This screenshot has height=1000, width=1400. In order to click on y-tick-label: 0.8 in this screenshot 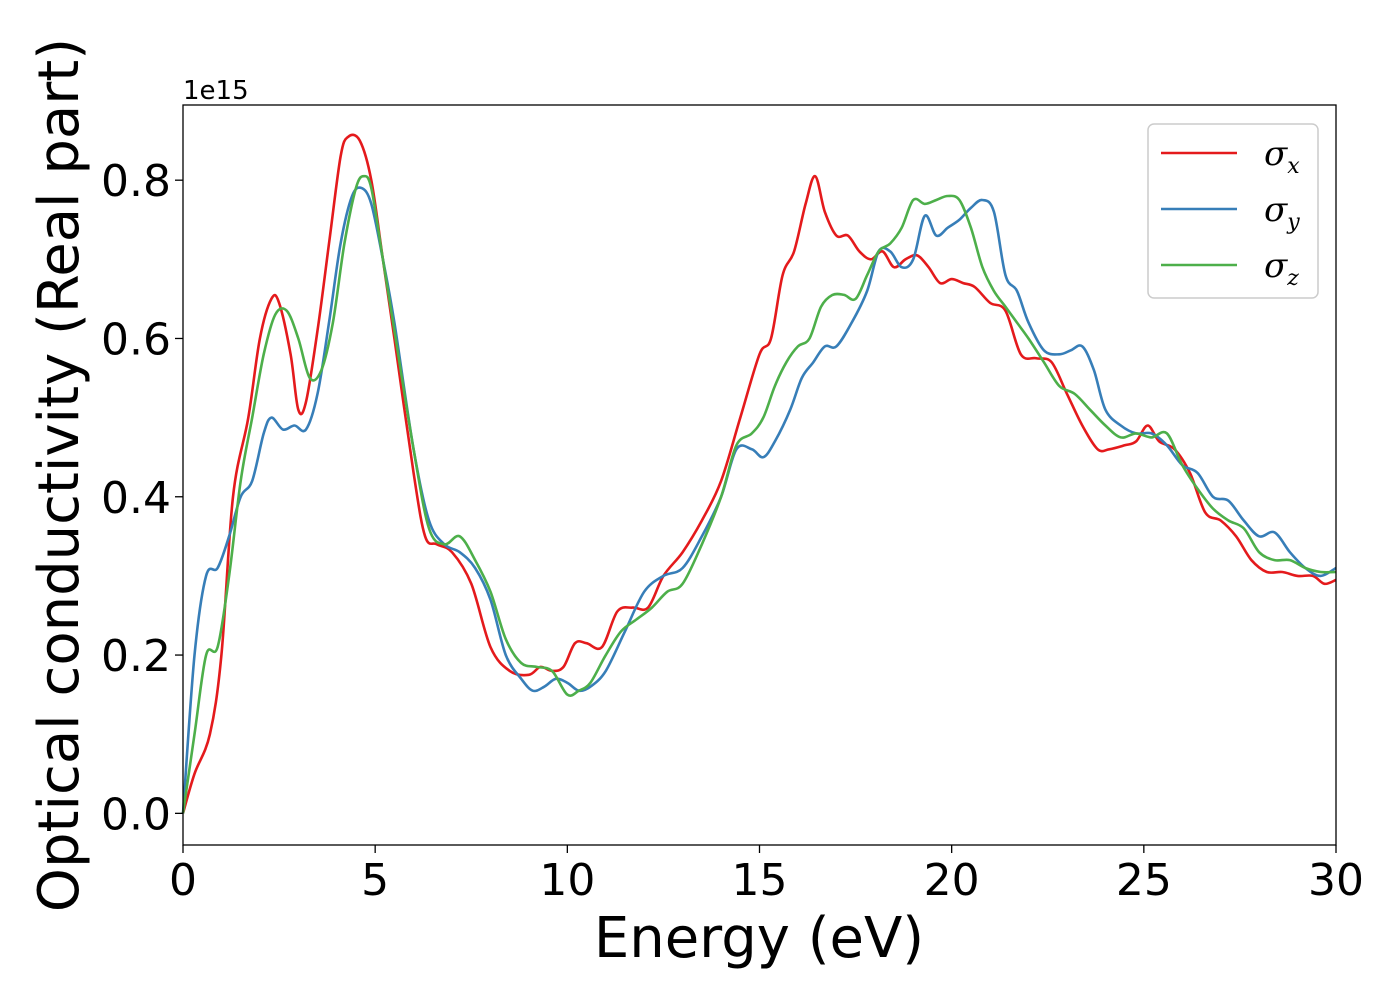, I will do `click(136, 181)`.